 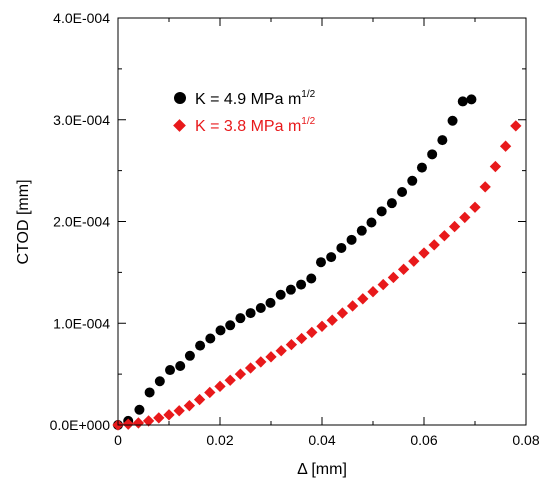 What do you see at coordinates (321, 440) in the screenshot?
I see `x-tick-label: 0.04` at bounding box center [321, 440].